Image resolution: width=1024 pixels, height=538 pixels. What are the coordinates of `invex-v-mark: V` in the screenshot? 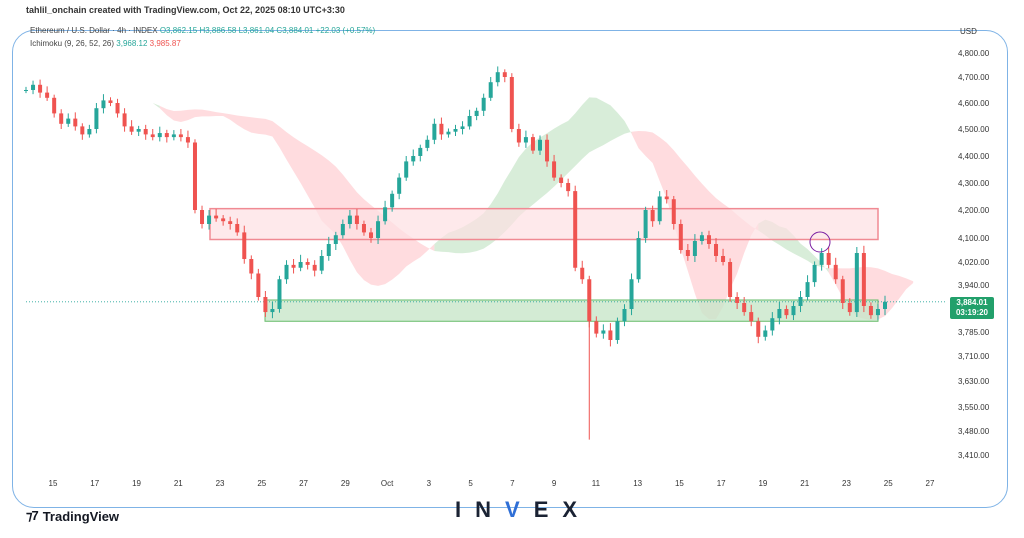 It's located at (519, 509).